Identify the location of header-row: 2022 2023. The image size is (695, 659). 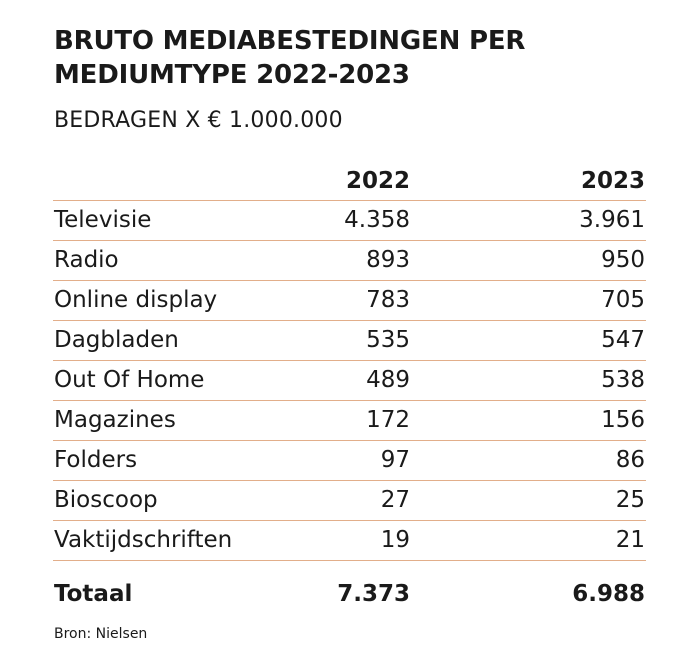
(349, 181).